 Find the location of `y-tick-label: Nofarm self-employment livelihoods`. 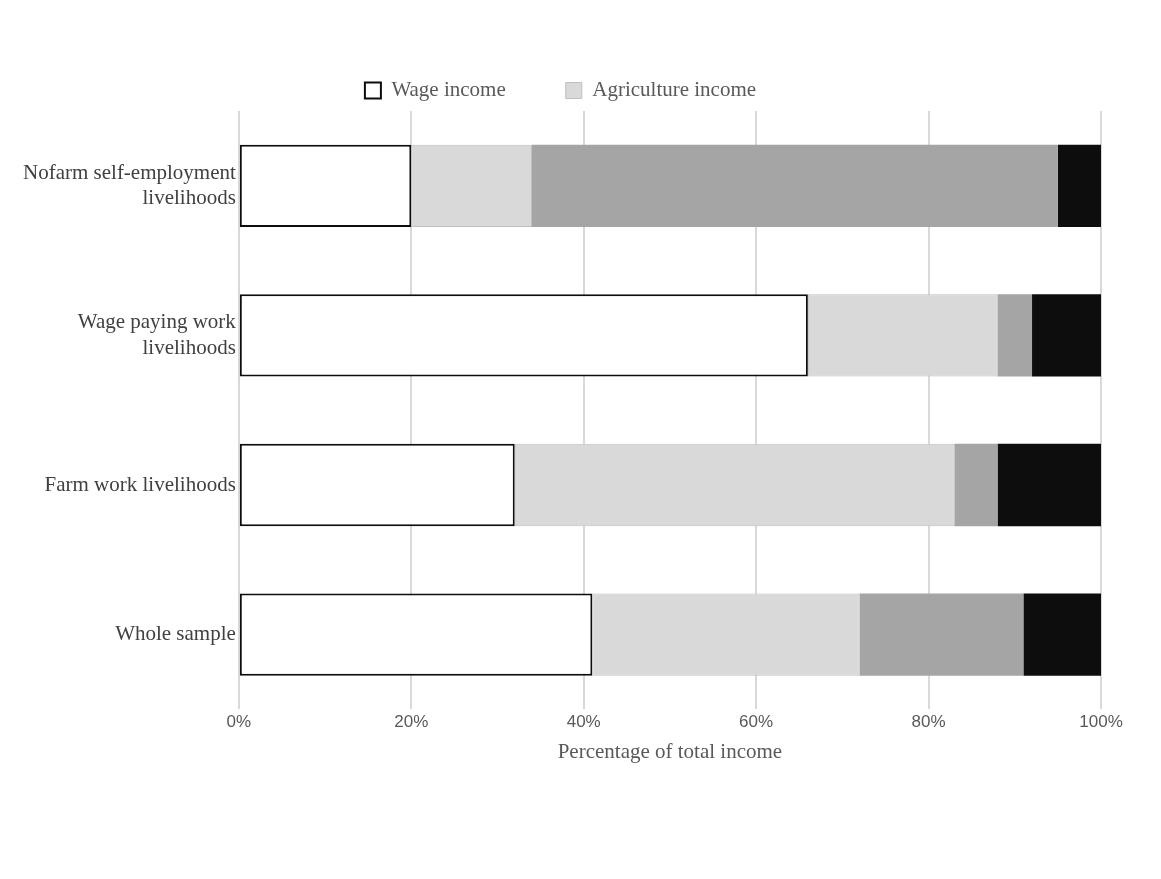

y-tick-label: Nofarm self-employment livelihoods is located at coordinates (129, 184).